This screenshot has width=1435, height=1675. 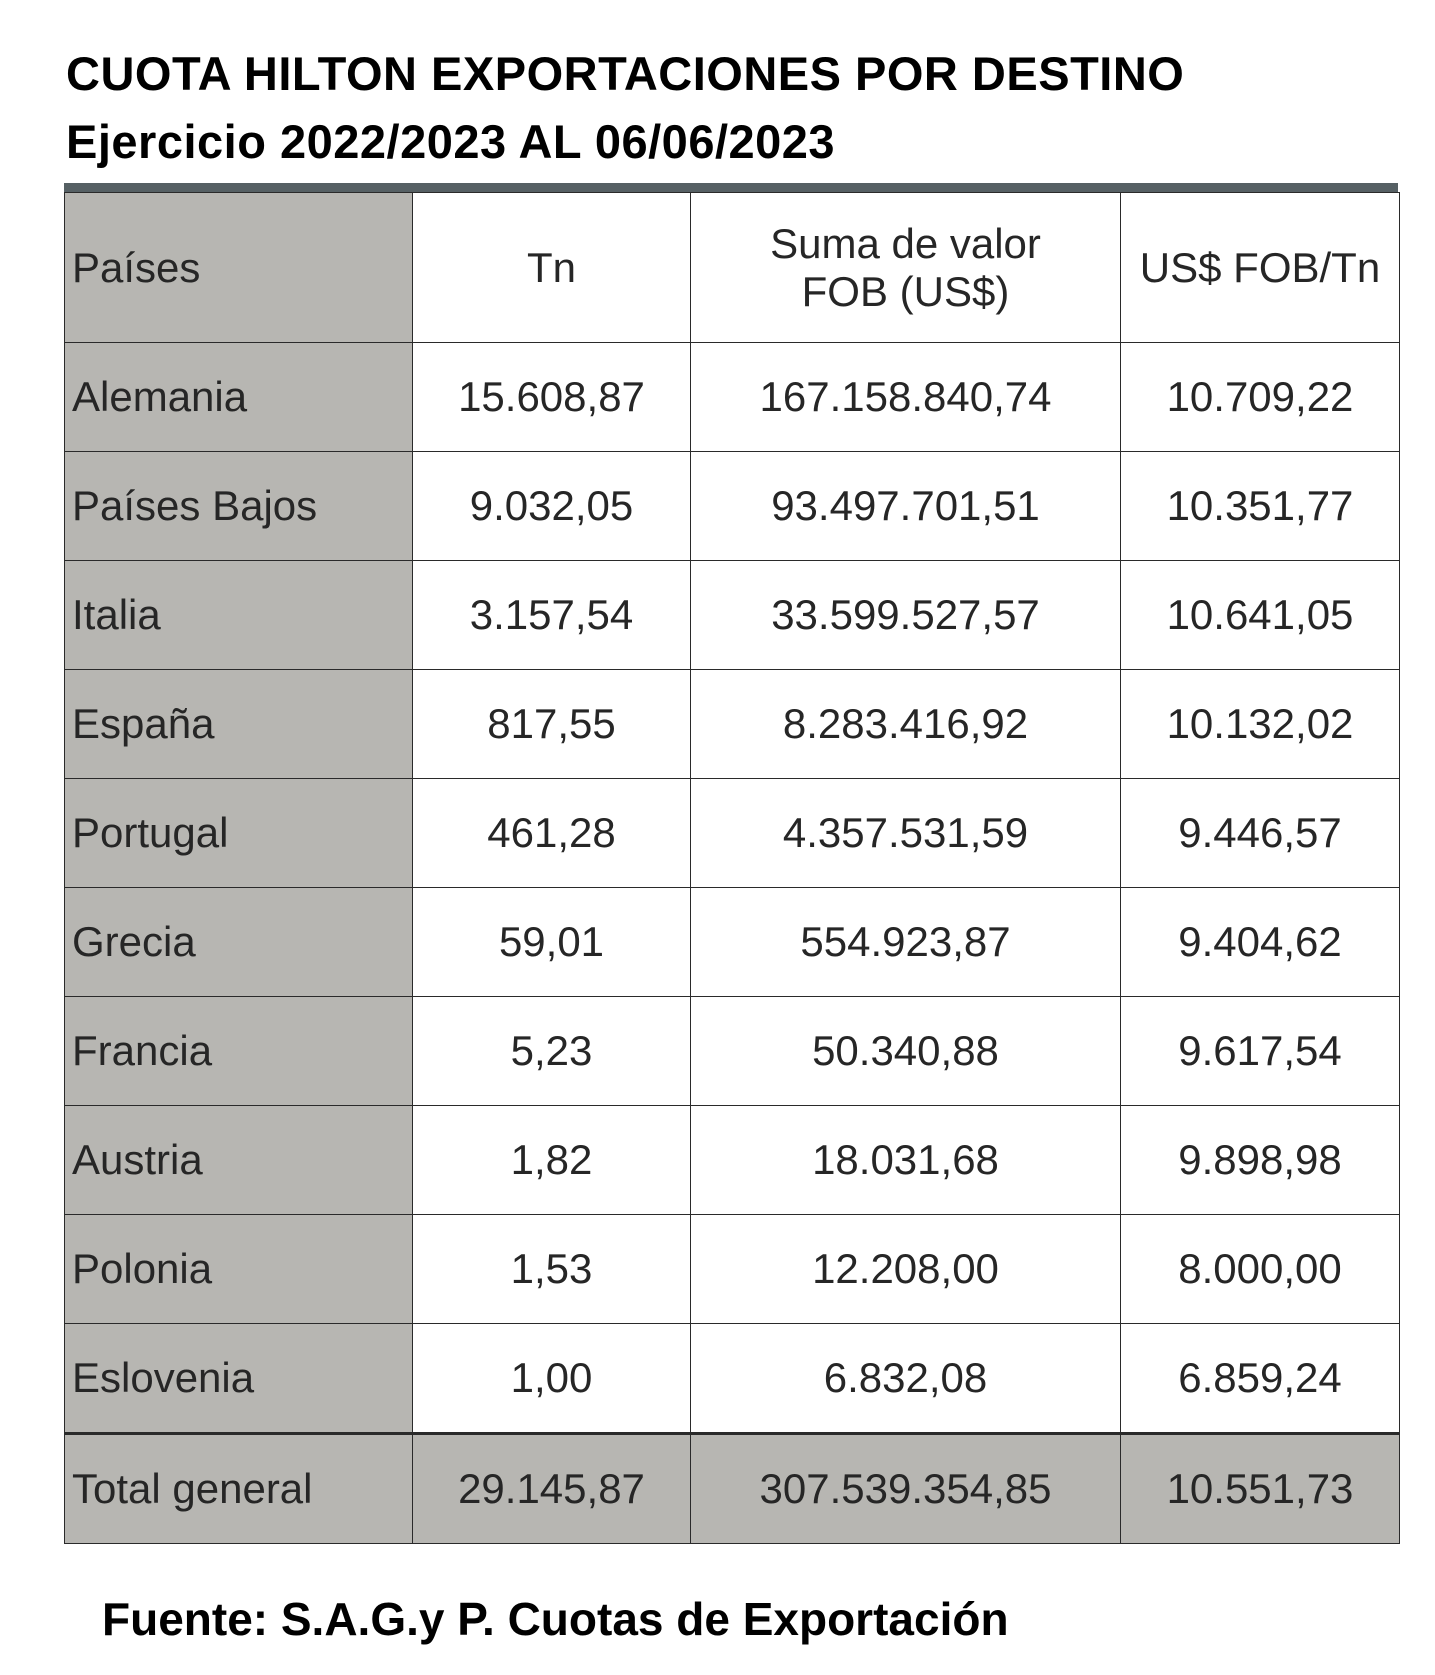 What do you see at coordinates (1260, 1488) in the screenshot?
I see `cell-fob-per-tn: 10.551,73` at bounding box center [1260, 1488].